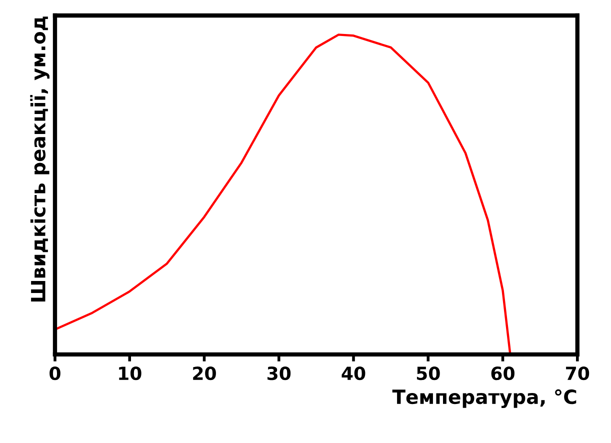 The height and width of the screenshot is (443, 611). What do you see at coordinates (502, 373) in the screenshot?
I see `x-tick-label: 60` at bounding box center [502, 373].